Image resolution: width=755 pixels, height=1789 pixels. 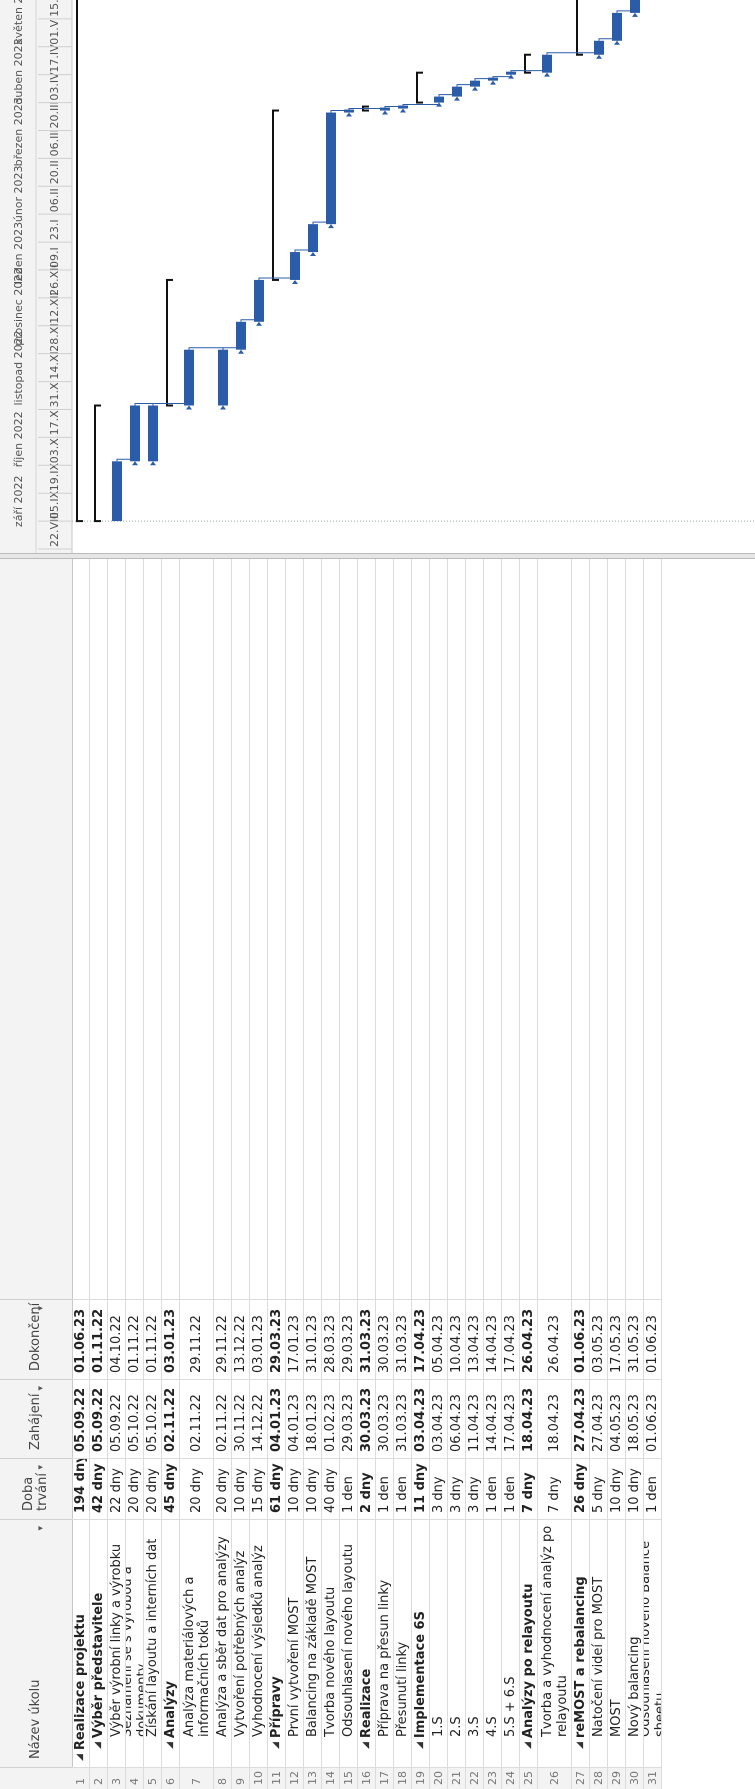 I want to click on task-start: 02.11.22, so click(x=170, y=1418).